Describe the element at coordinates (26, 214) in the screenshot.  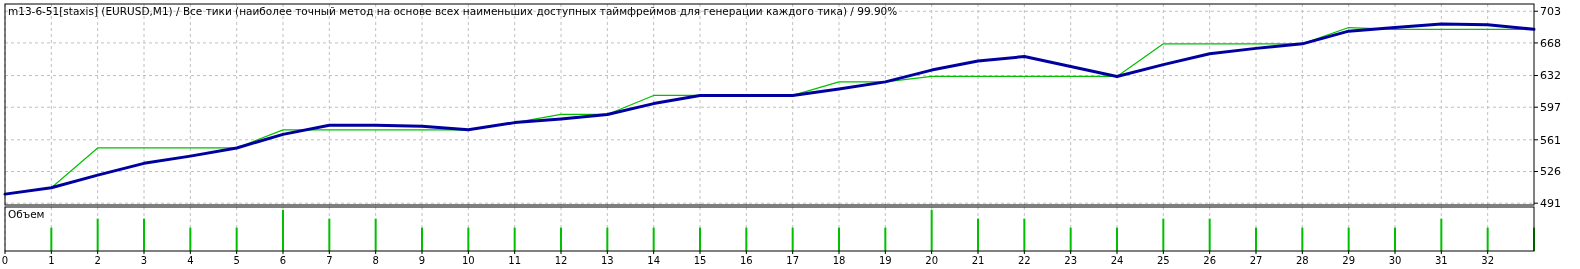
I see `chart-title: Объем` at that location.